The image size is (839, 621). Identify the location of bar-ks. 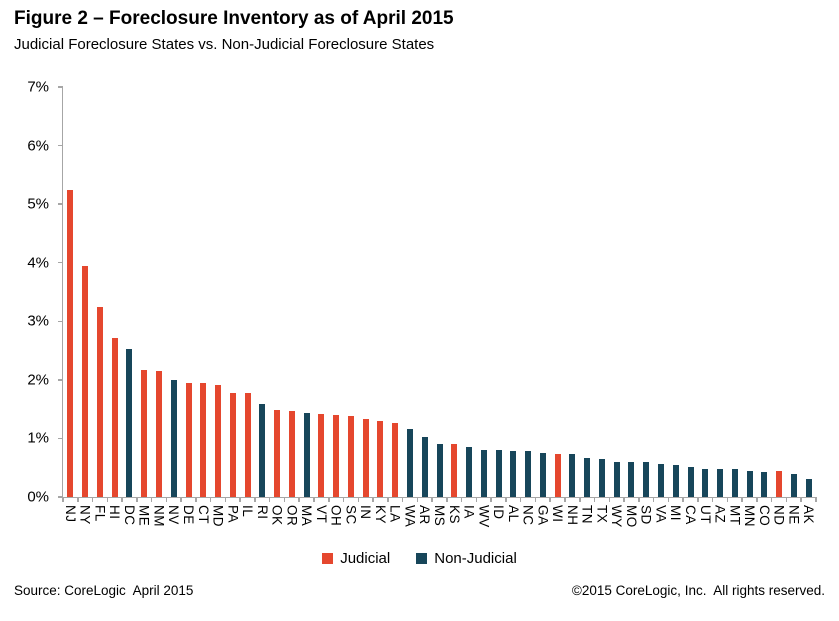
(454, 470).